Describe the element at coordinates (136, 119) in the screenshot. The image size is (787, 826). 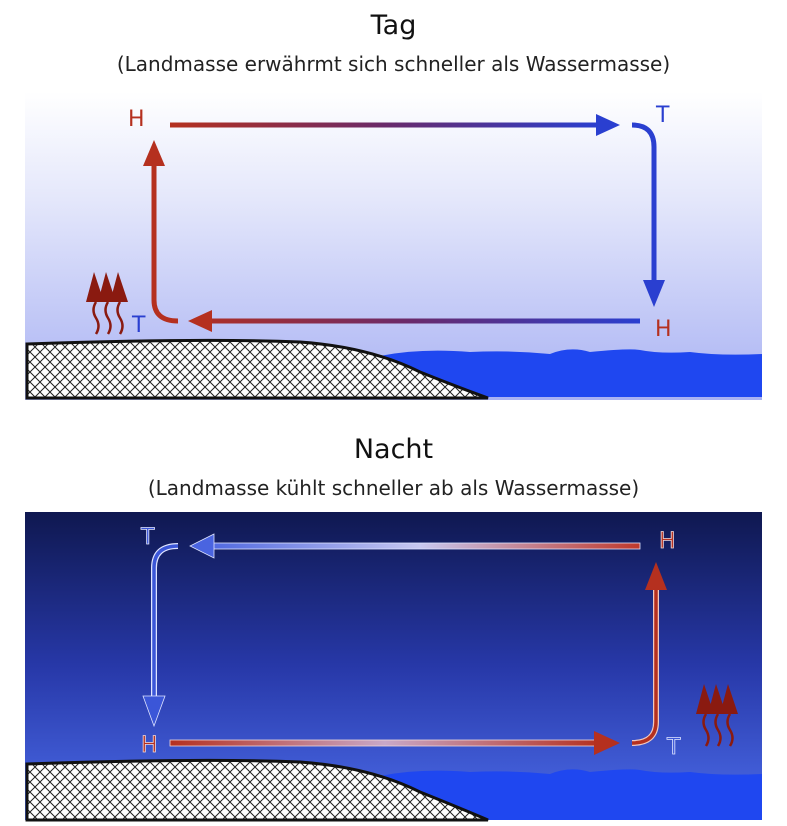
I see `day-label-top-left: H` at that location.